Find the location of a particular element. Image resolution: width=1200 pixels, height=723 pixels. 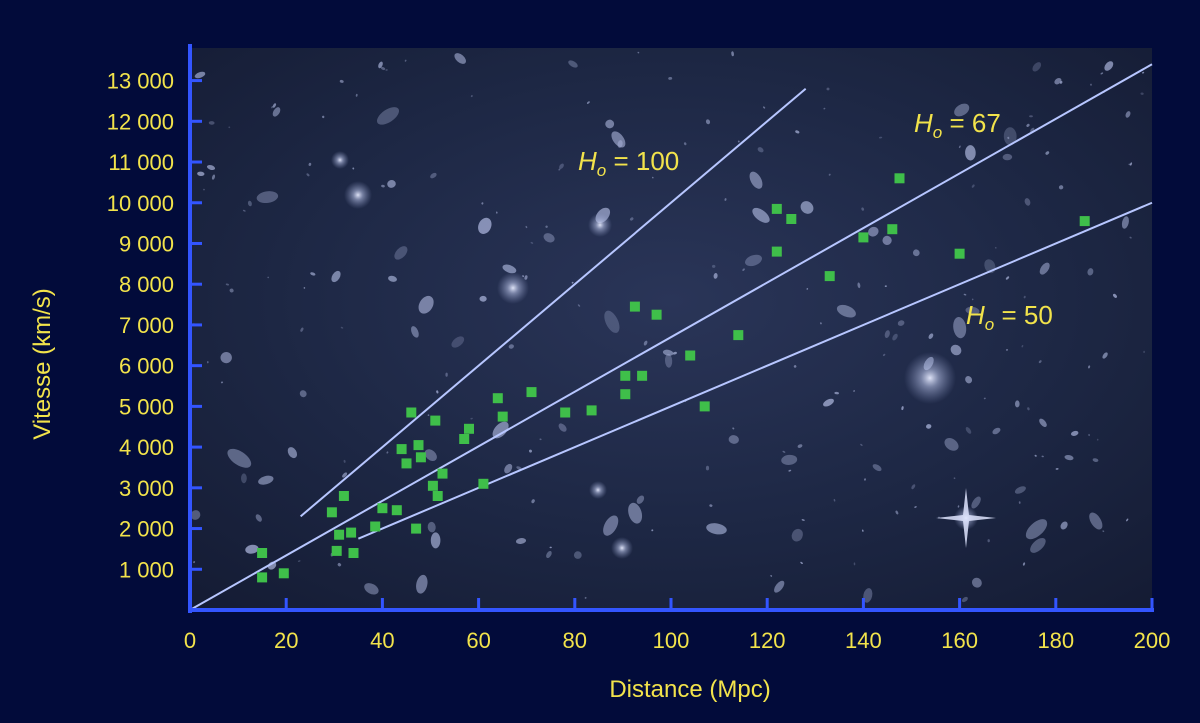

y-tick-label: 11 000 is located at coordinates (141, 162).